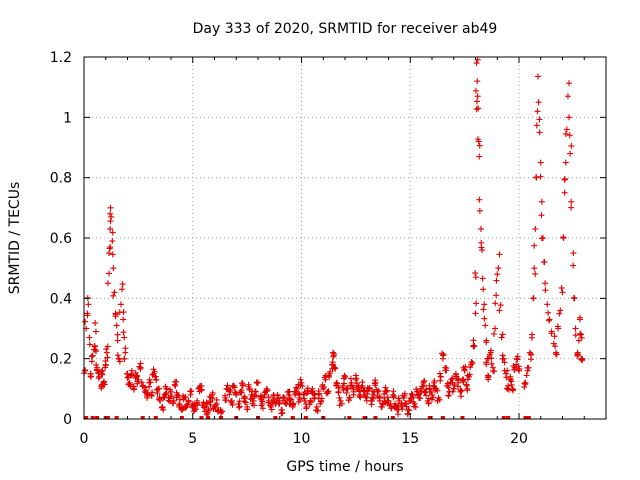  I want to click on y-tick-label: 1, so click(67, 118).